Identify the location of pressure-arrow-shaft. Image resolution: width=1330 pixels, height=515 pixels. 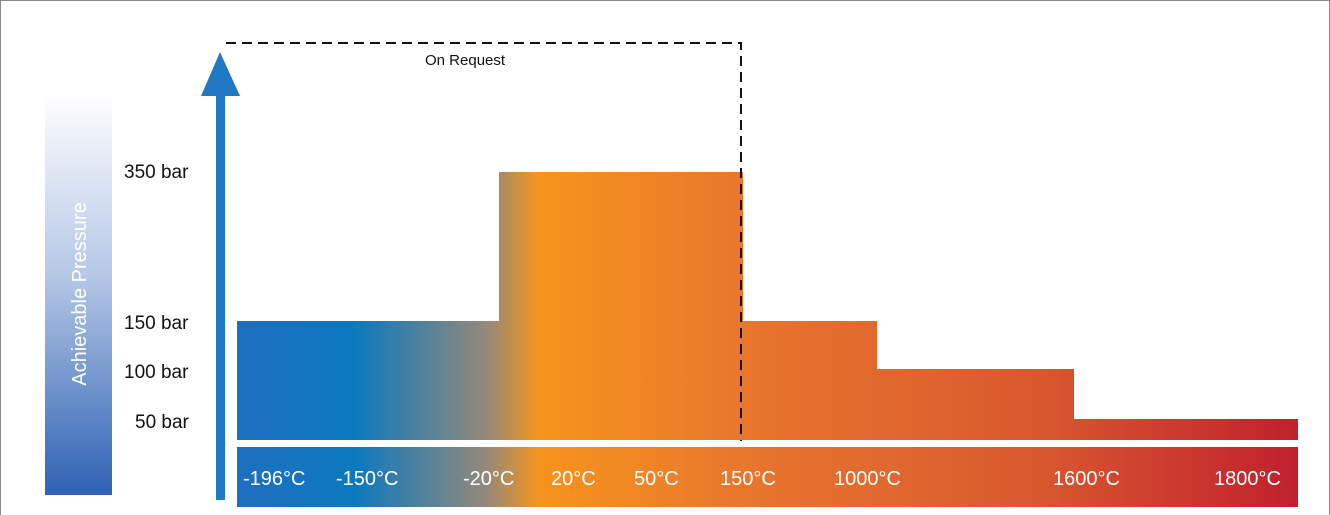
(220, 295).